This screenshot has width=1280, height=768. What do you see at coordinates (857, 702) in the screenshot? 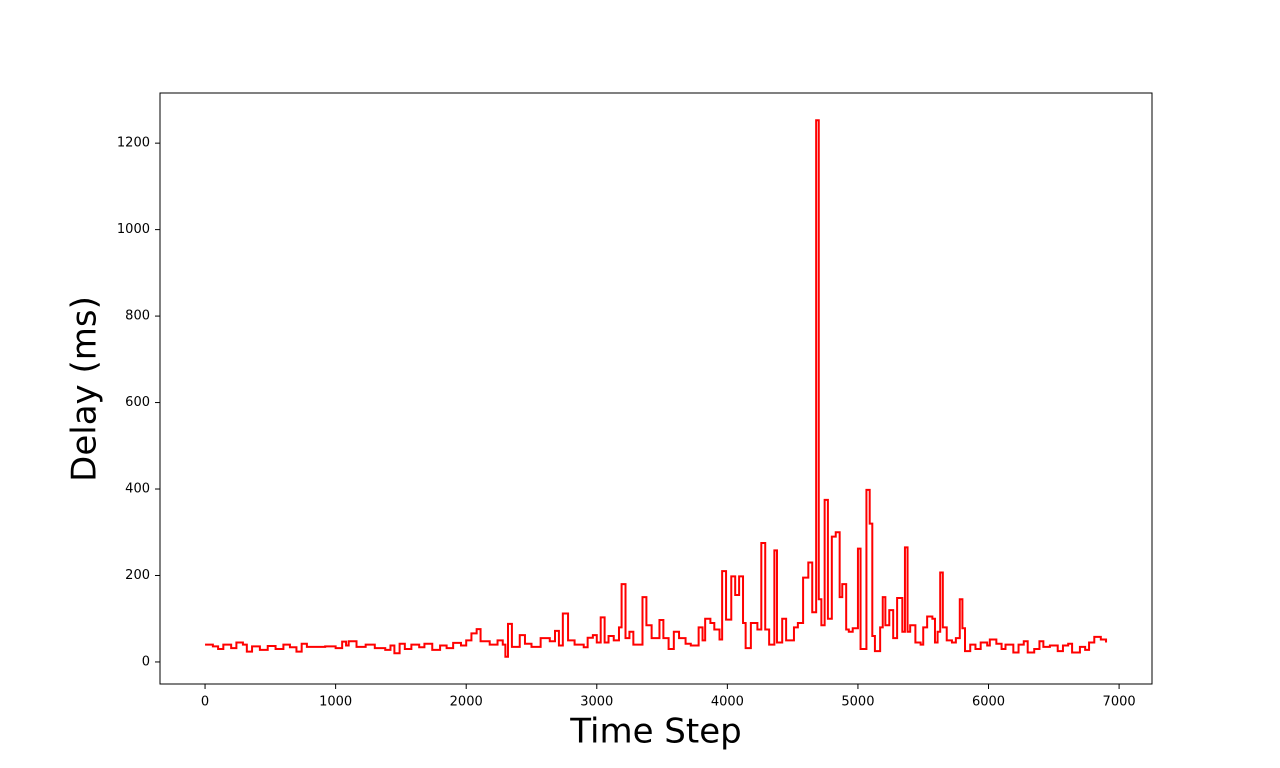
I see `x-tick-label: 5000` at bounding box center [857, 702].